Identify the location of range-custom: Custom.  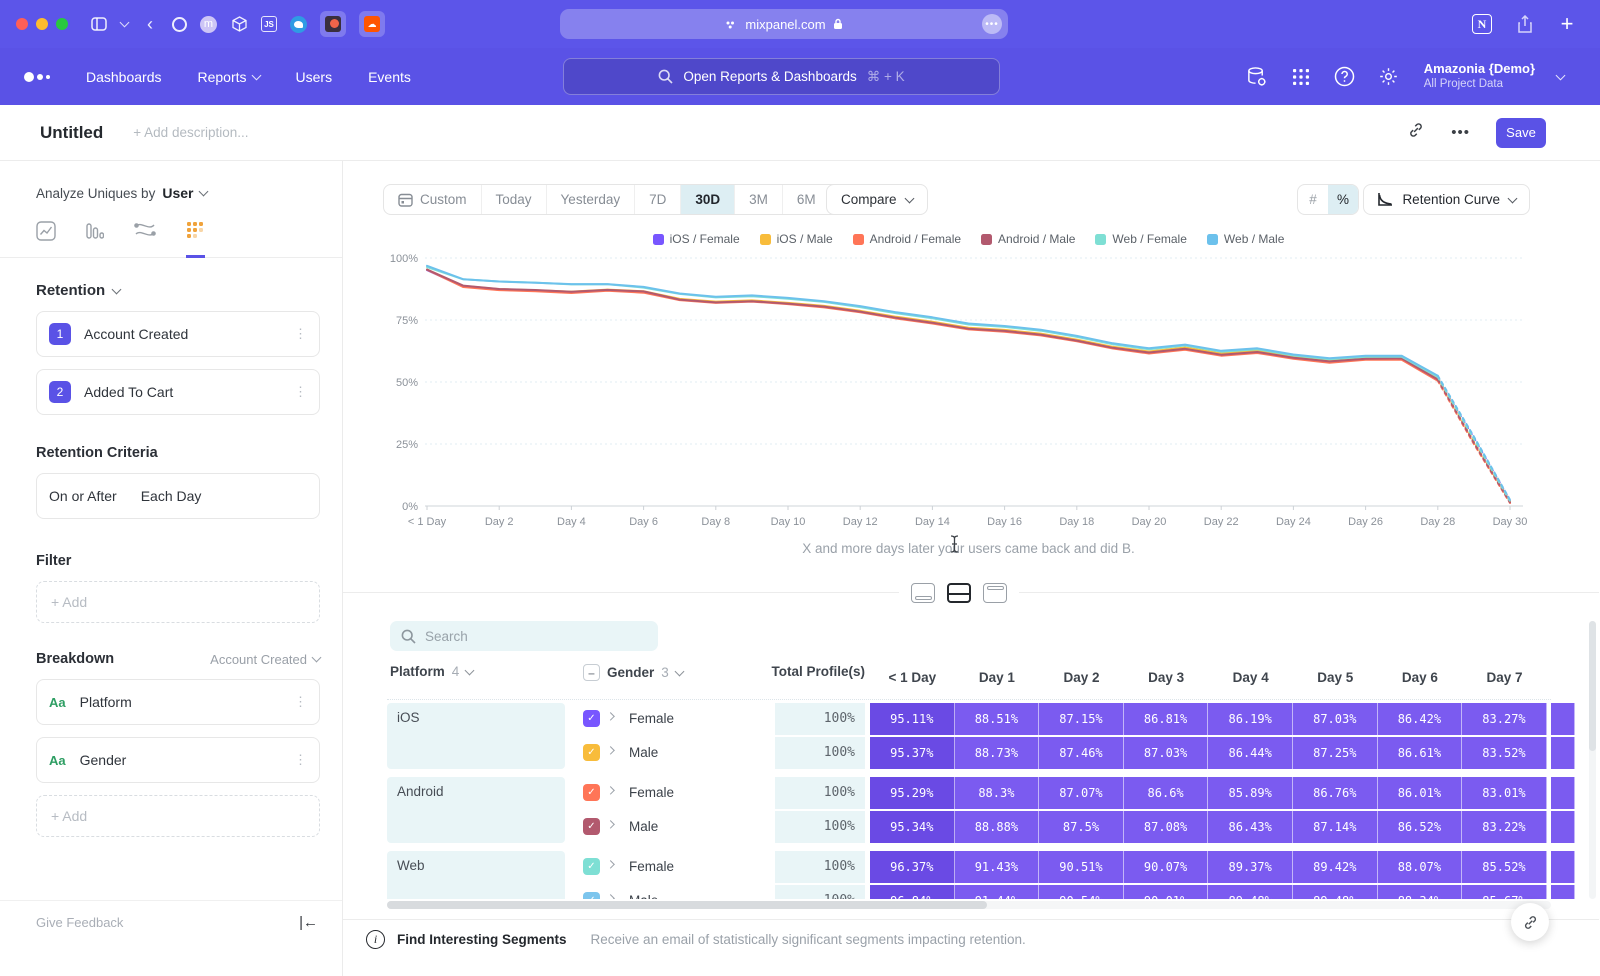
(432, 199).